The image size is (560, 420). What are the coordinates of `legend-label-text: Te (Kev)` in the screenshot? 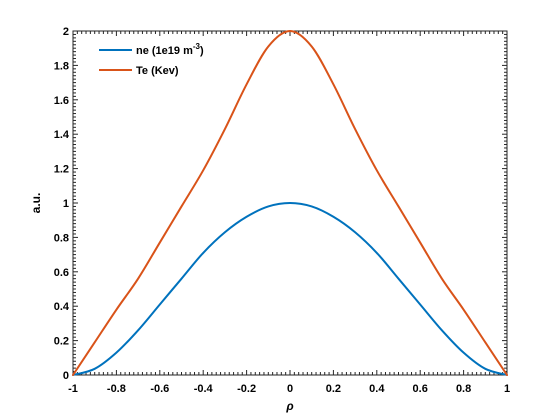 It's located at (157, 71).